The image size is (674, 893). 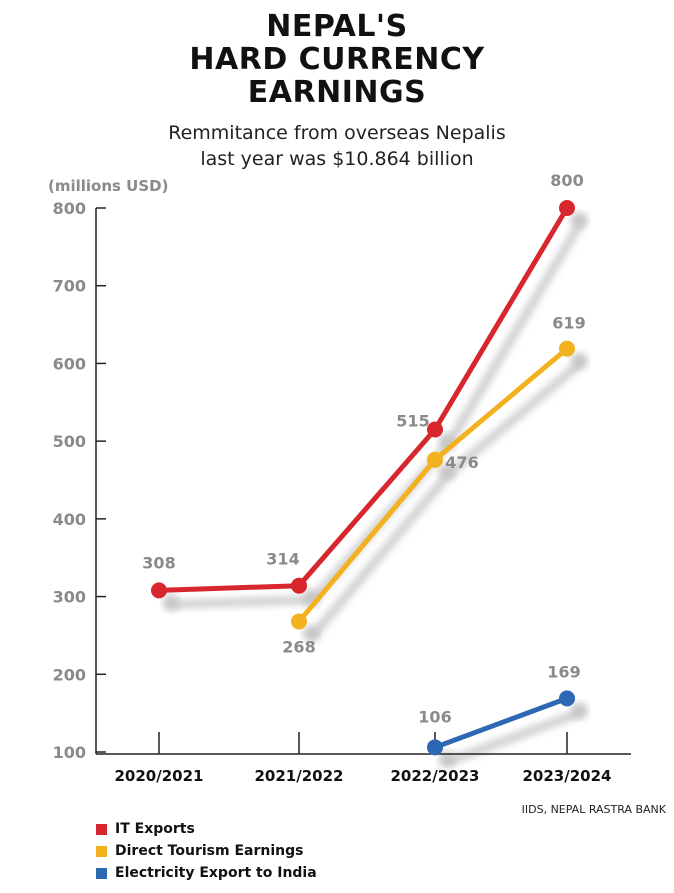 What do you see at coordinates (216, 873) in the screenshot?
I see `legend-label-electricity: Electricity Export to India` at bounding box center [216, 873].